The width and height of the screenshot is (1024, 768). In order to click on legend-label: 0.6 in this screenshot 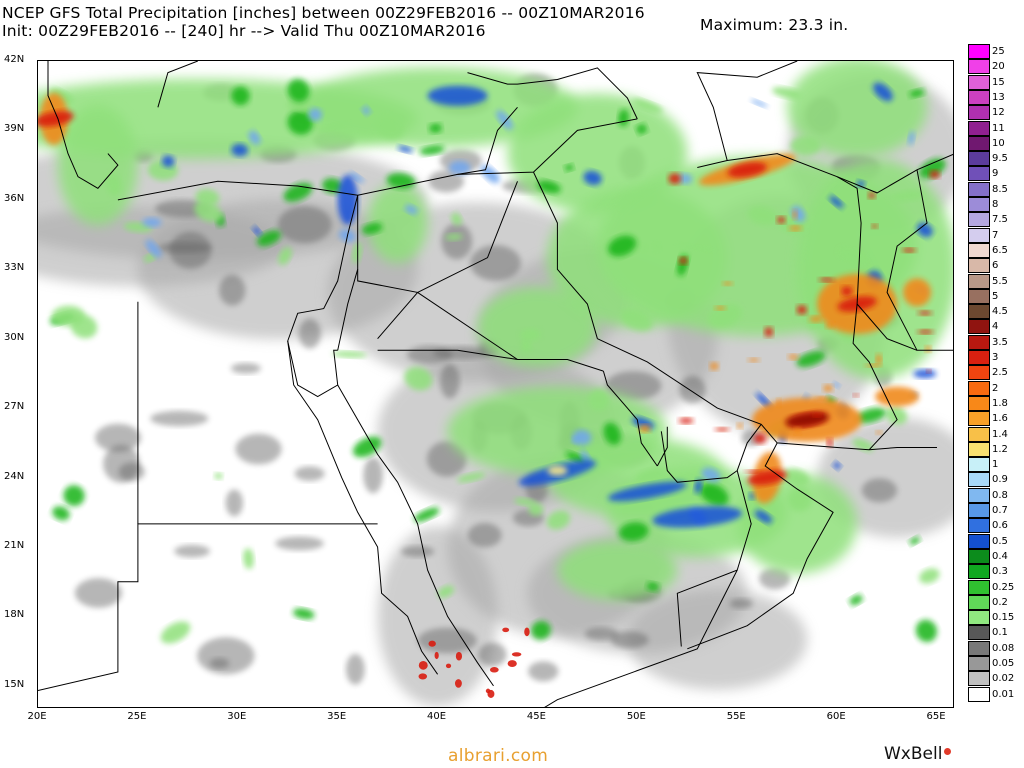, I will do `click(1000, 526)`.